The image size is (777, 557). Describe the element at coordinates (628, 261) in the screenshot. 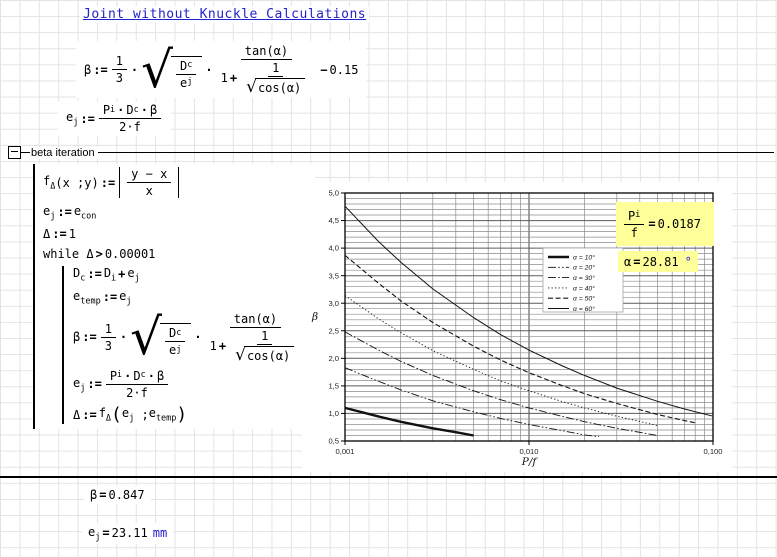

I see `var-alpha: α` at that location.